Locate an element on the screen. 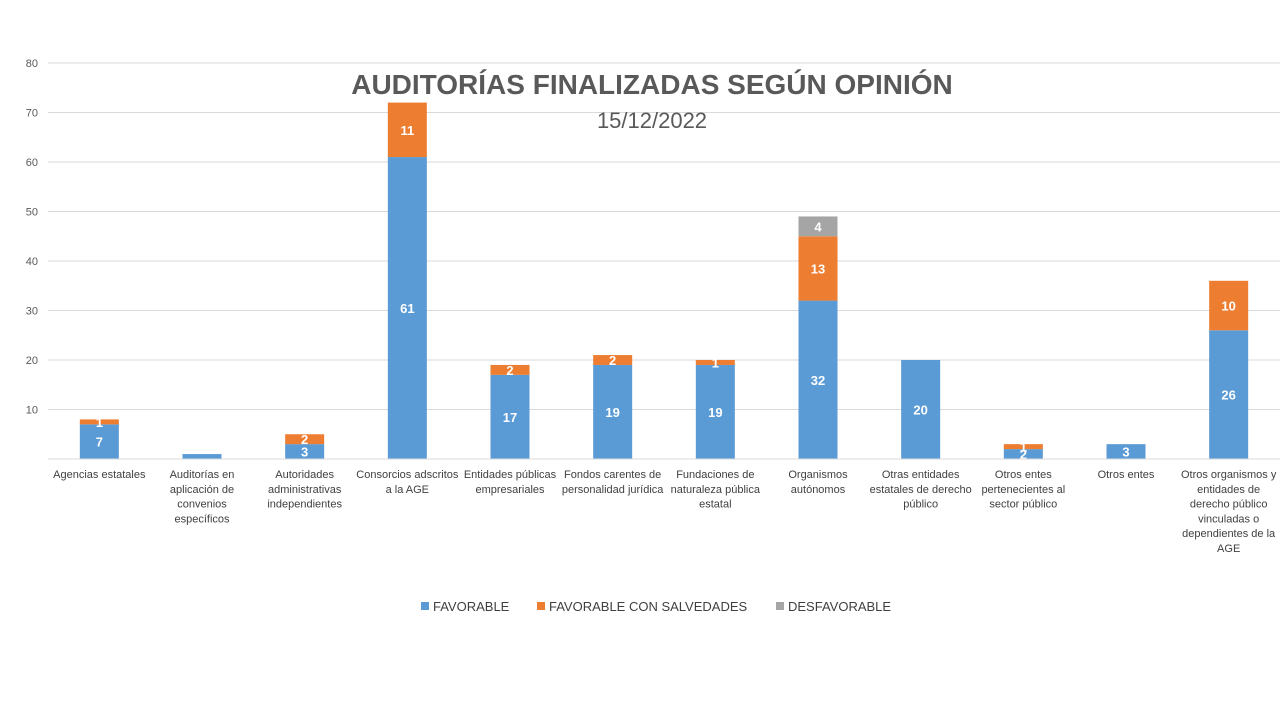 This screenshot has width=1280, height=720. x-tick-label: Agencias estatales is located at coordinates (99, 475).